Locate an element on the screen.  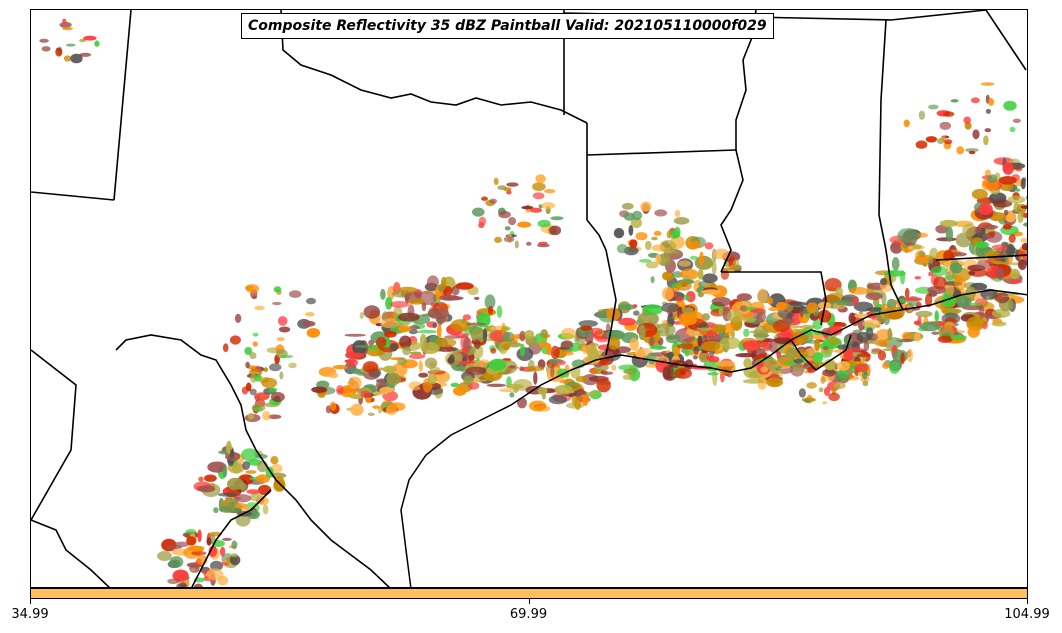
border-la-ms is located at coordinates (774, 298).